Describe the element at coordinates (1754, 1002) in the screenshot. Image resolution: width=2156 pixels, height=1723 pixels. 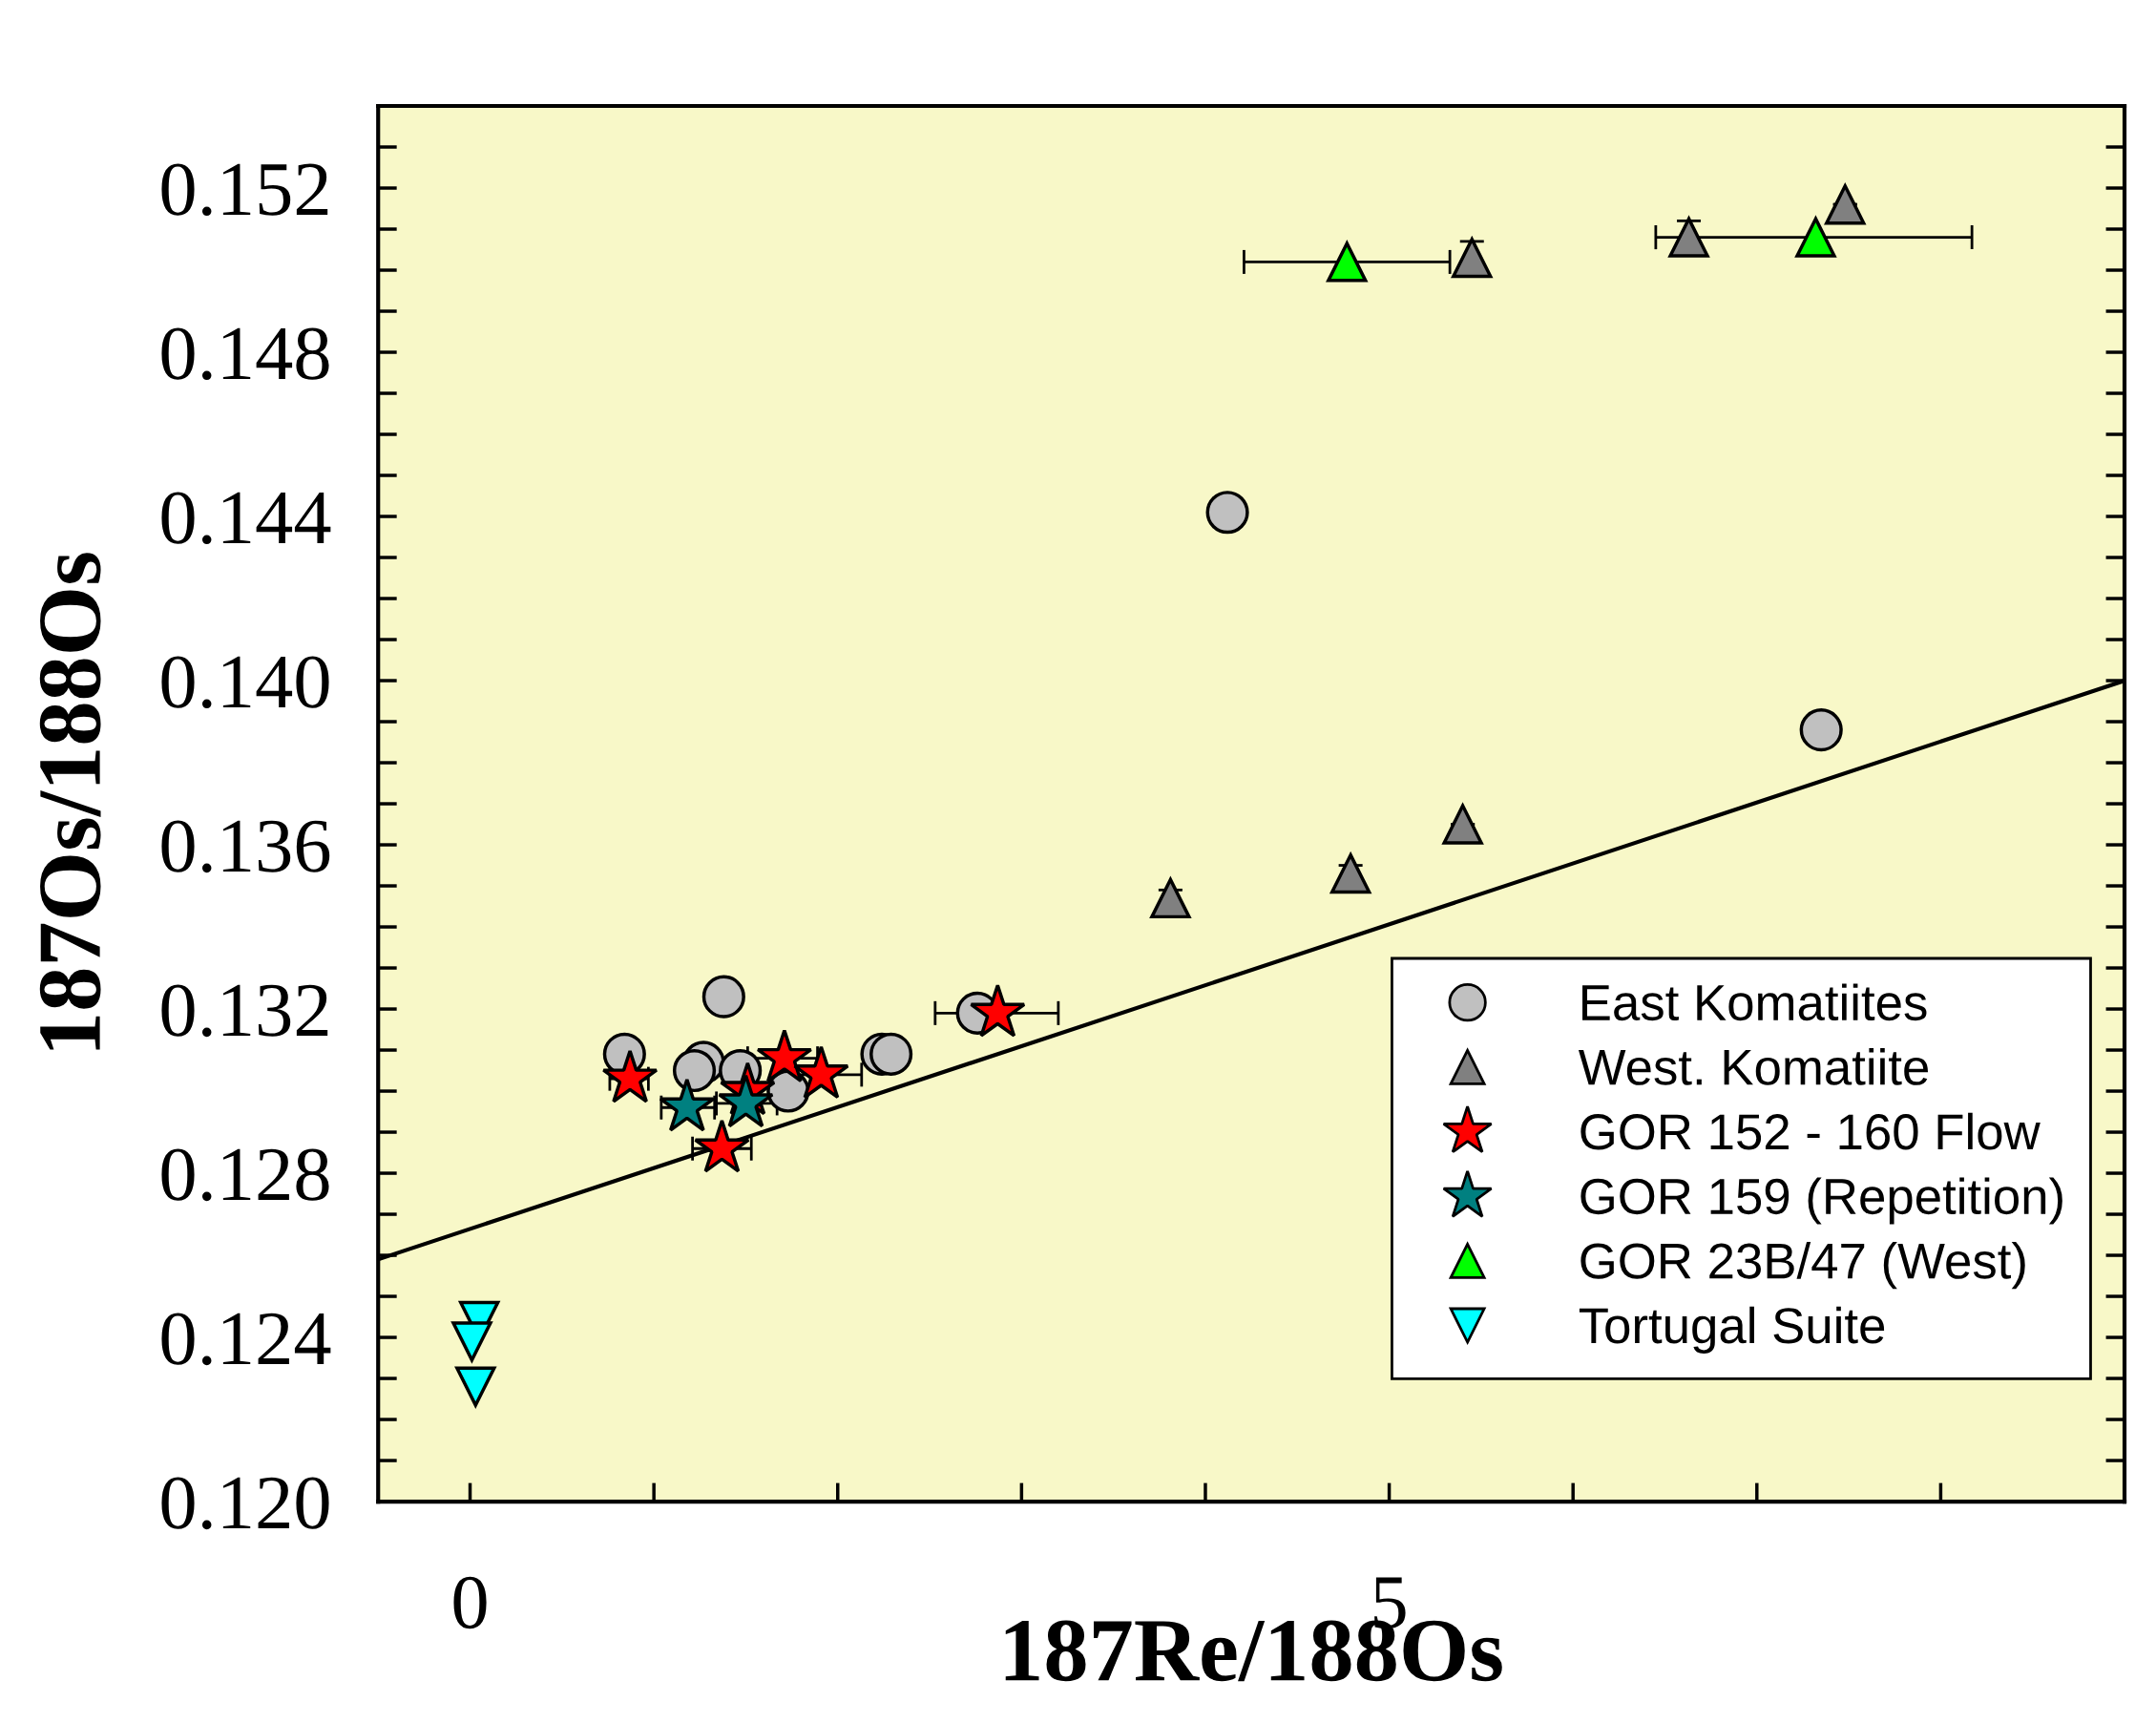
I see `legend-label: East Komatiites` at that location.